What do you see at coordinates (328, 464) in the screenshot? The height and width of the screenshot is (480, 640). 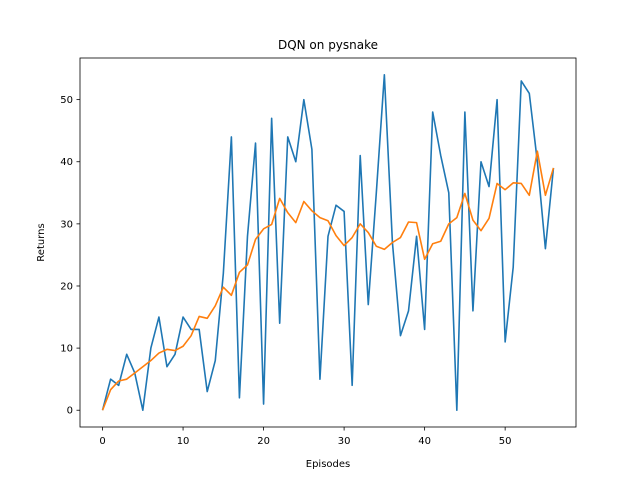 I see `x-axis-label: Episodes` at bounding box center [328, 464].